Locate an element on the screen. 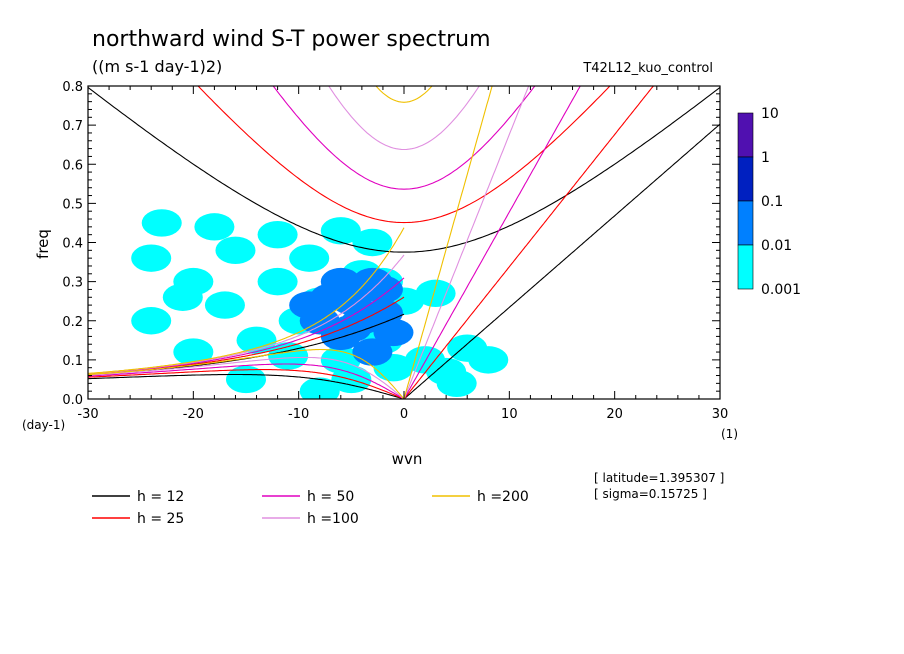  legend-label: h = 12 is located at coordinates (160, 497).